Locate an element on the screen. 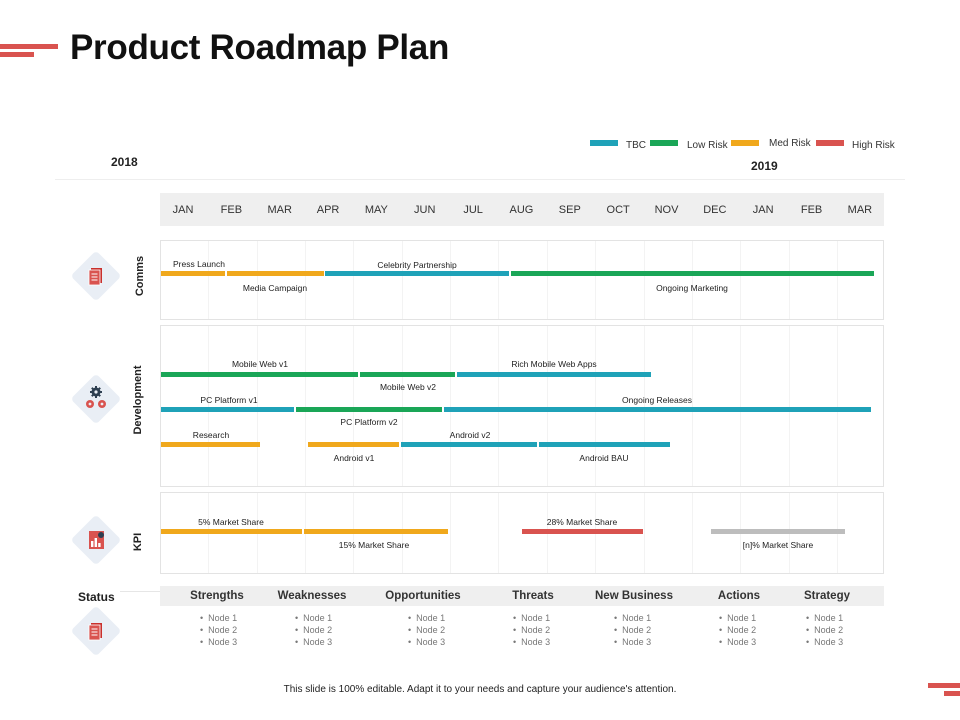 The width and height of the screenshot is (960, 720). legend-label-high-risk: High Risk is located at coordinates (873, 145).